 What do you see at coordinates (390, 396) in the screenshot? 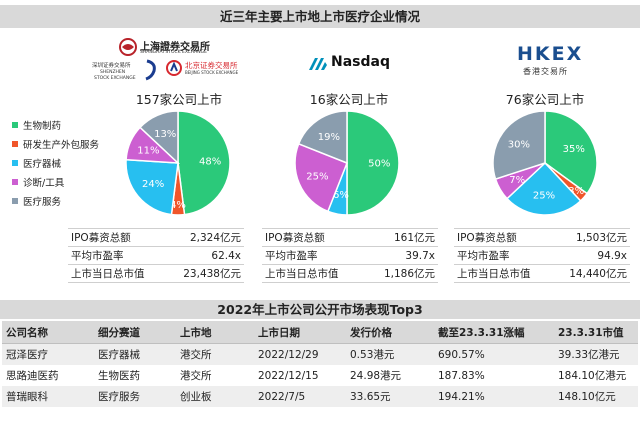
I see `table-cell: 33.65元` at bounding box center [390, 396].